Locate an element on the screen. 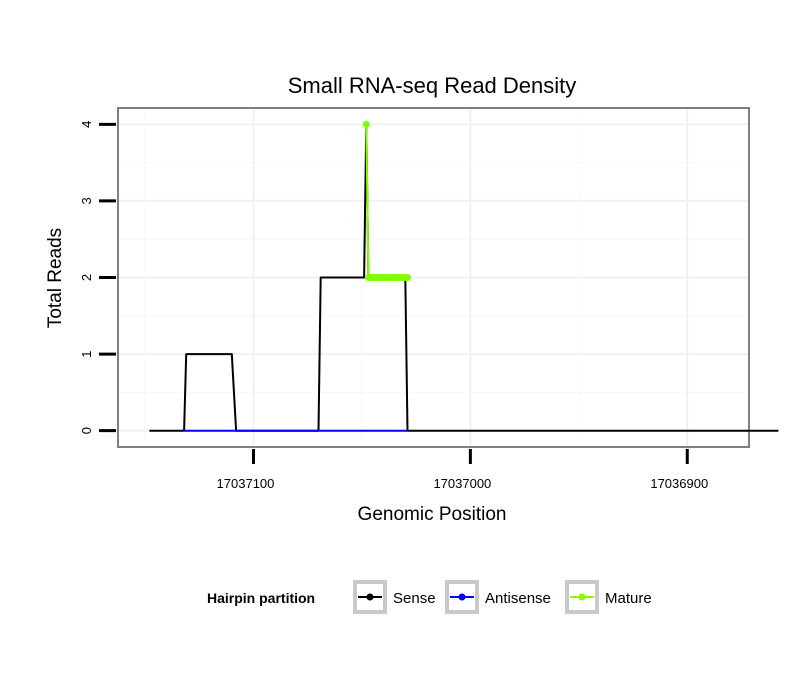  legend-label-antisense: Antisense is located at coordinates (518, 598).